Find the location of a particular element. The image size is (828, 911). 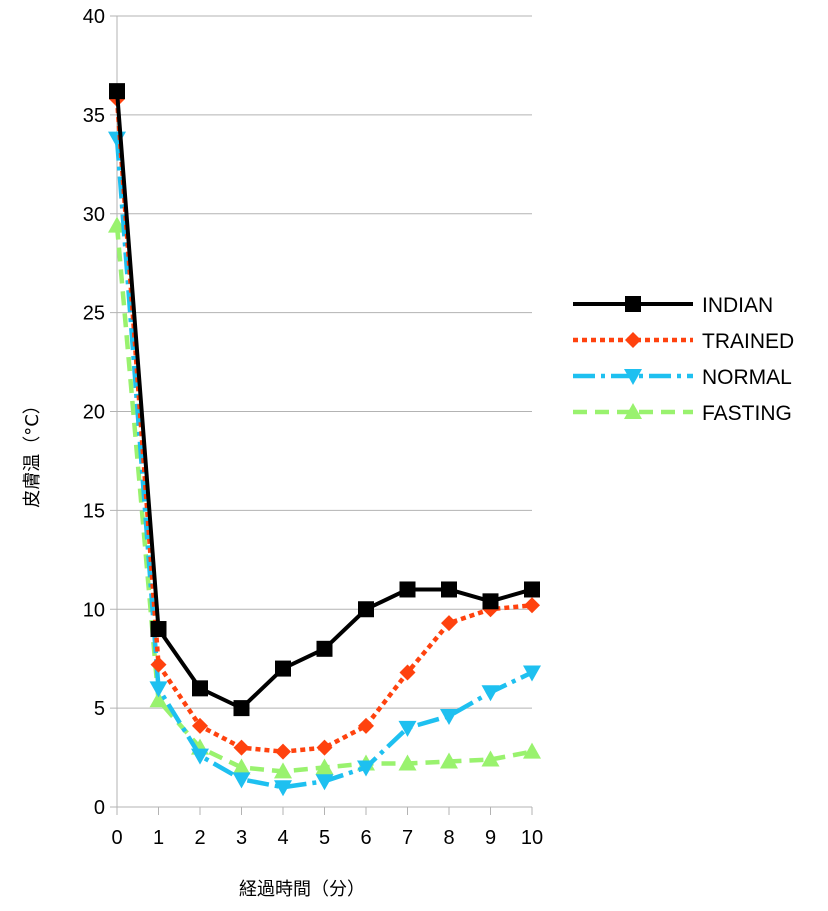

y-tick-labels: 0 5 10 15 20 25 30 35 40 is located at coordinates (94, 412).